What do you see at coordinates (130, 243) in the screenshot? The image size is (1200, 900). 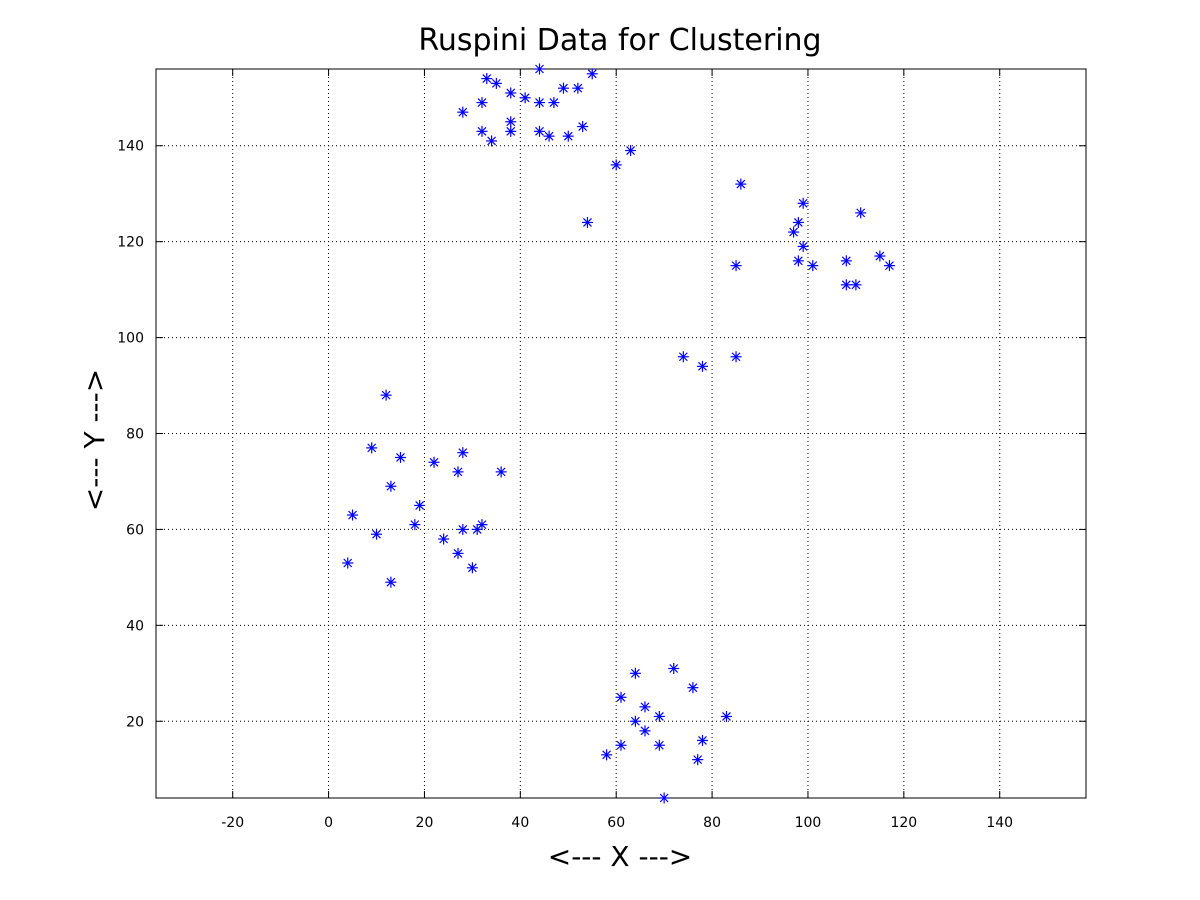 I see `y-tick-label: 120` at bounding box center [130, 243].